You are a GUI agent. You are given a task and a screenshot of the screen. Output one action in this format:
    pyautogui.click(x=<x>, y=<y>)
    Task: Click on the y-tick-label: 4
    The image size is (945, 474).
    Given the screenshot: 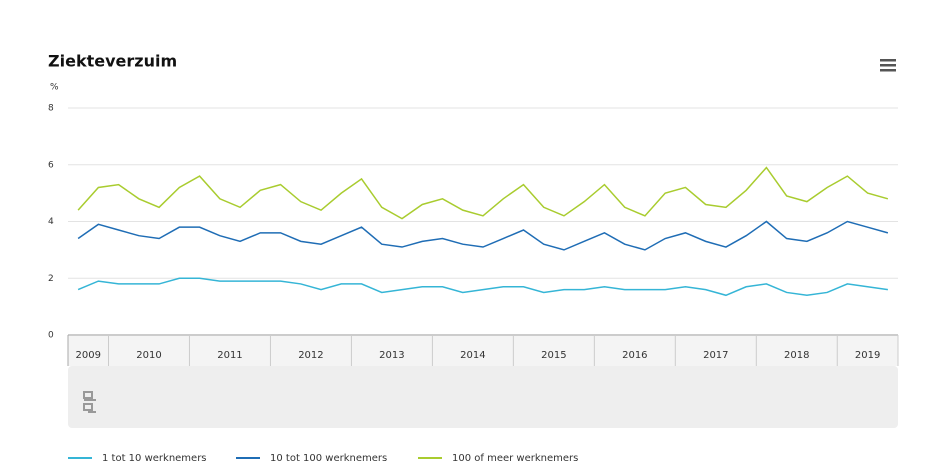 What is the action you would take?
    pyautogui.click(x=51, y=222)
    